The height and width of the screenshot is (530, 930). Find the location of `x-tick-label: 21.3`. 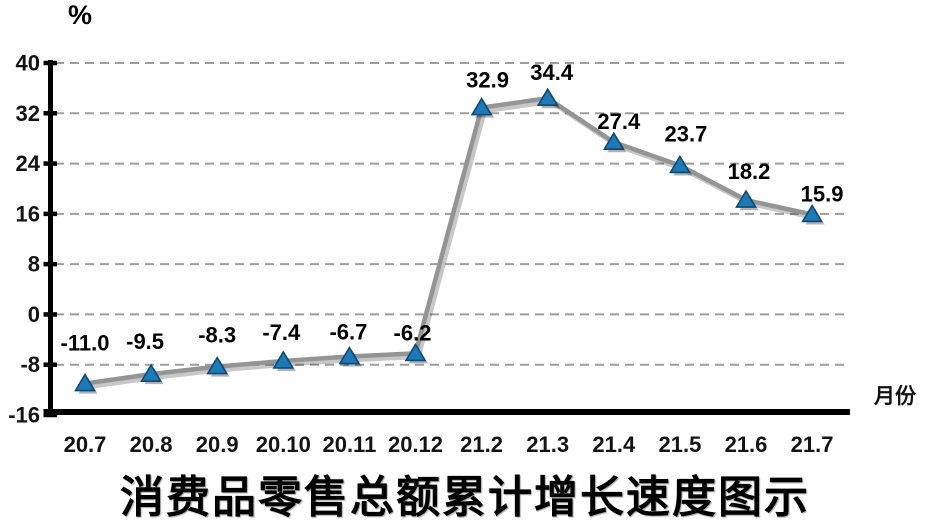

x-tick-label: 21.3 is located at coordinates (547, 444).